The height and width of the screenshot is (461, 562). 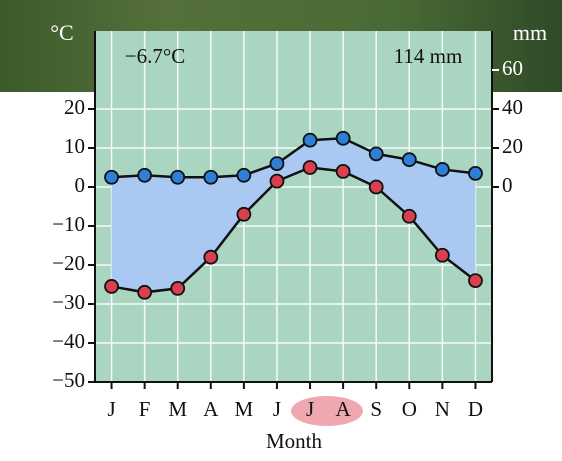 I want to click on y-unit: °C, so click(x=61, y=32).